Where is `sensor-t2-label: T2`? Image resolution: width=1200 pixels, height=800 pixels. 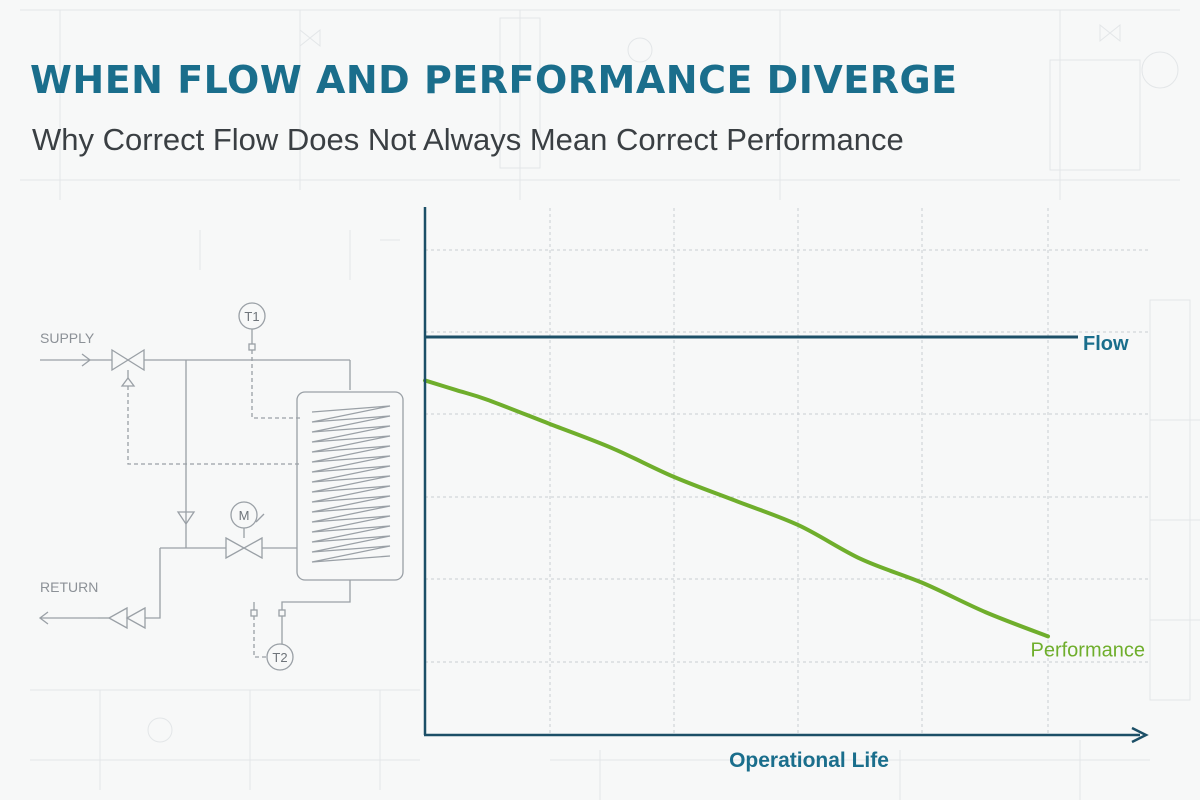 sensor-t2-label: T2 is located at coordinates (279, 657).